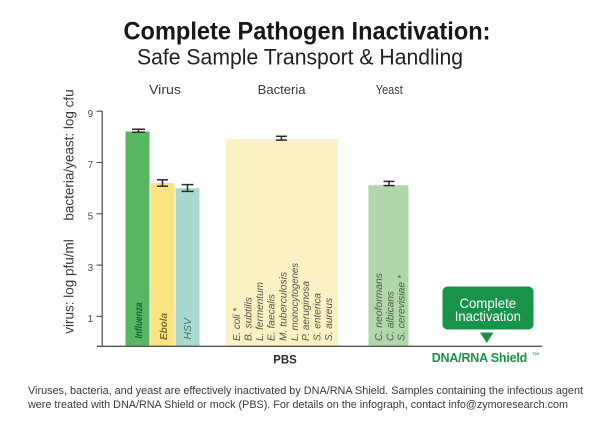 The width and height of the screenshot is (600, 431). What do you see at coordinates (260, 311) in the screenshot?
I see `svg-text: L. fermentum` at bounding box center [260, 311].